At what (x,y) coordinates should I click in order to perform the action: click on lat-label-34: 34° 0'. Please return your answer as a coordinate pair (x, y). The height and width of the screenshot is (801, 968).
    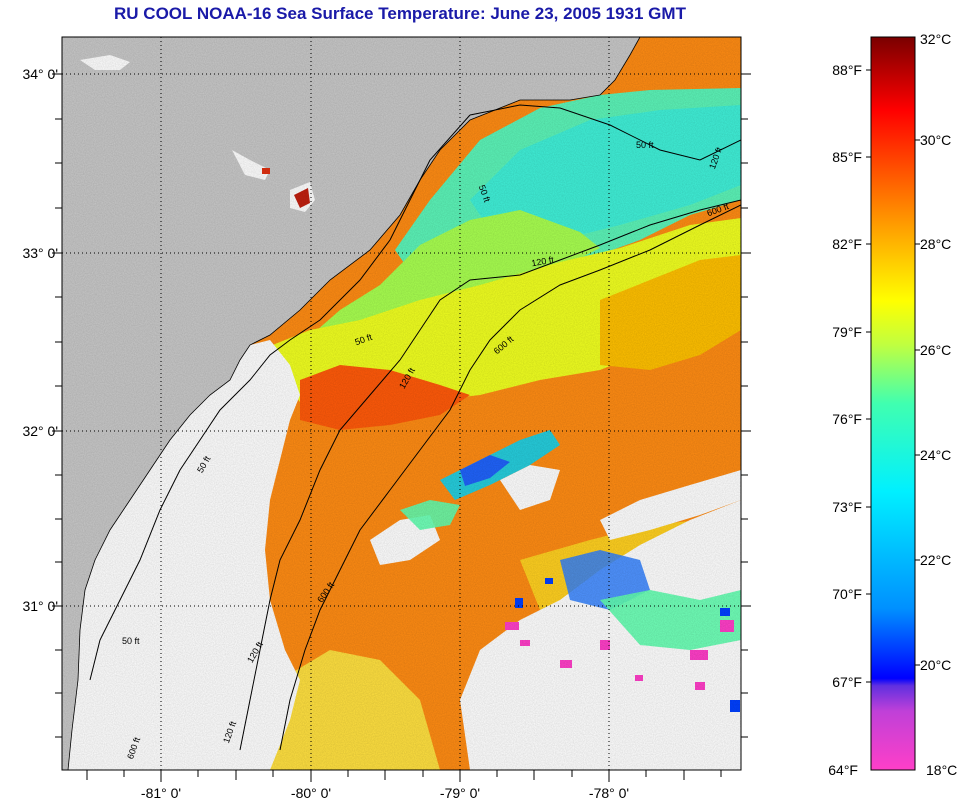
    Looking at the image, I should click on (40, 74).